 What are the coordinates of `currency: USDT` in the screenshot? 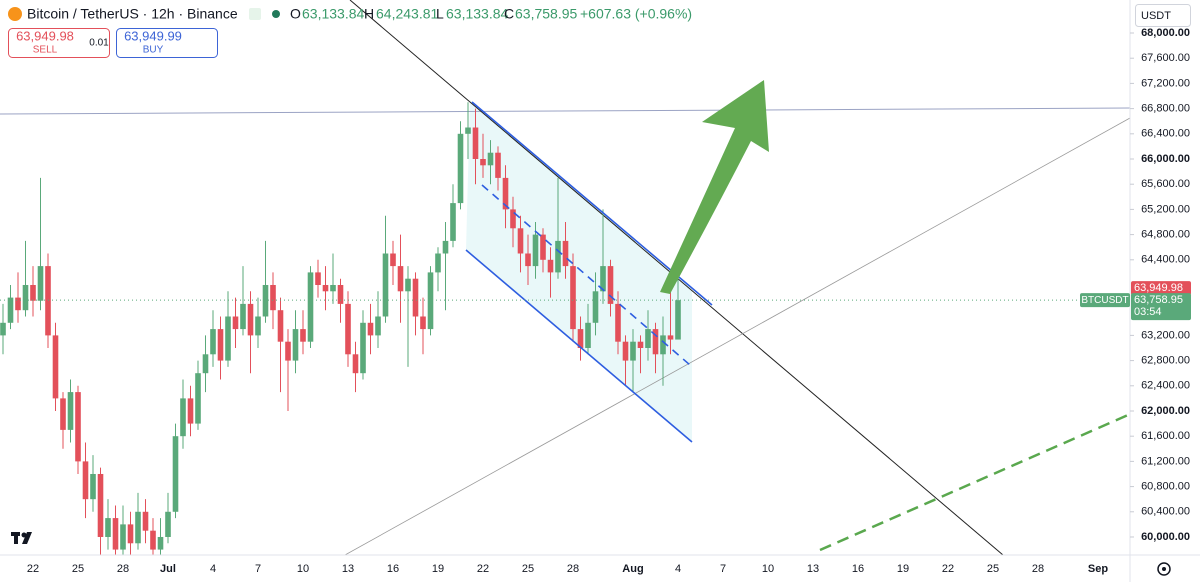 It's located at (1156, 16).